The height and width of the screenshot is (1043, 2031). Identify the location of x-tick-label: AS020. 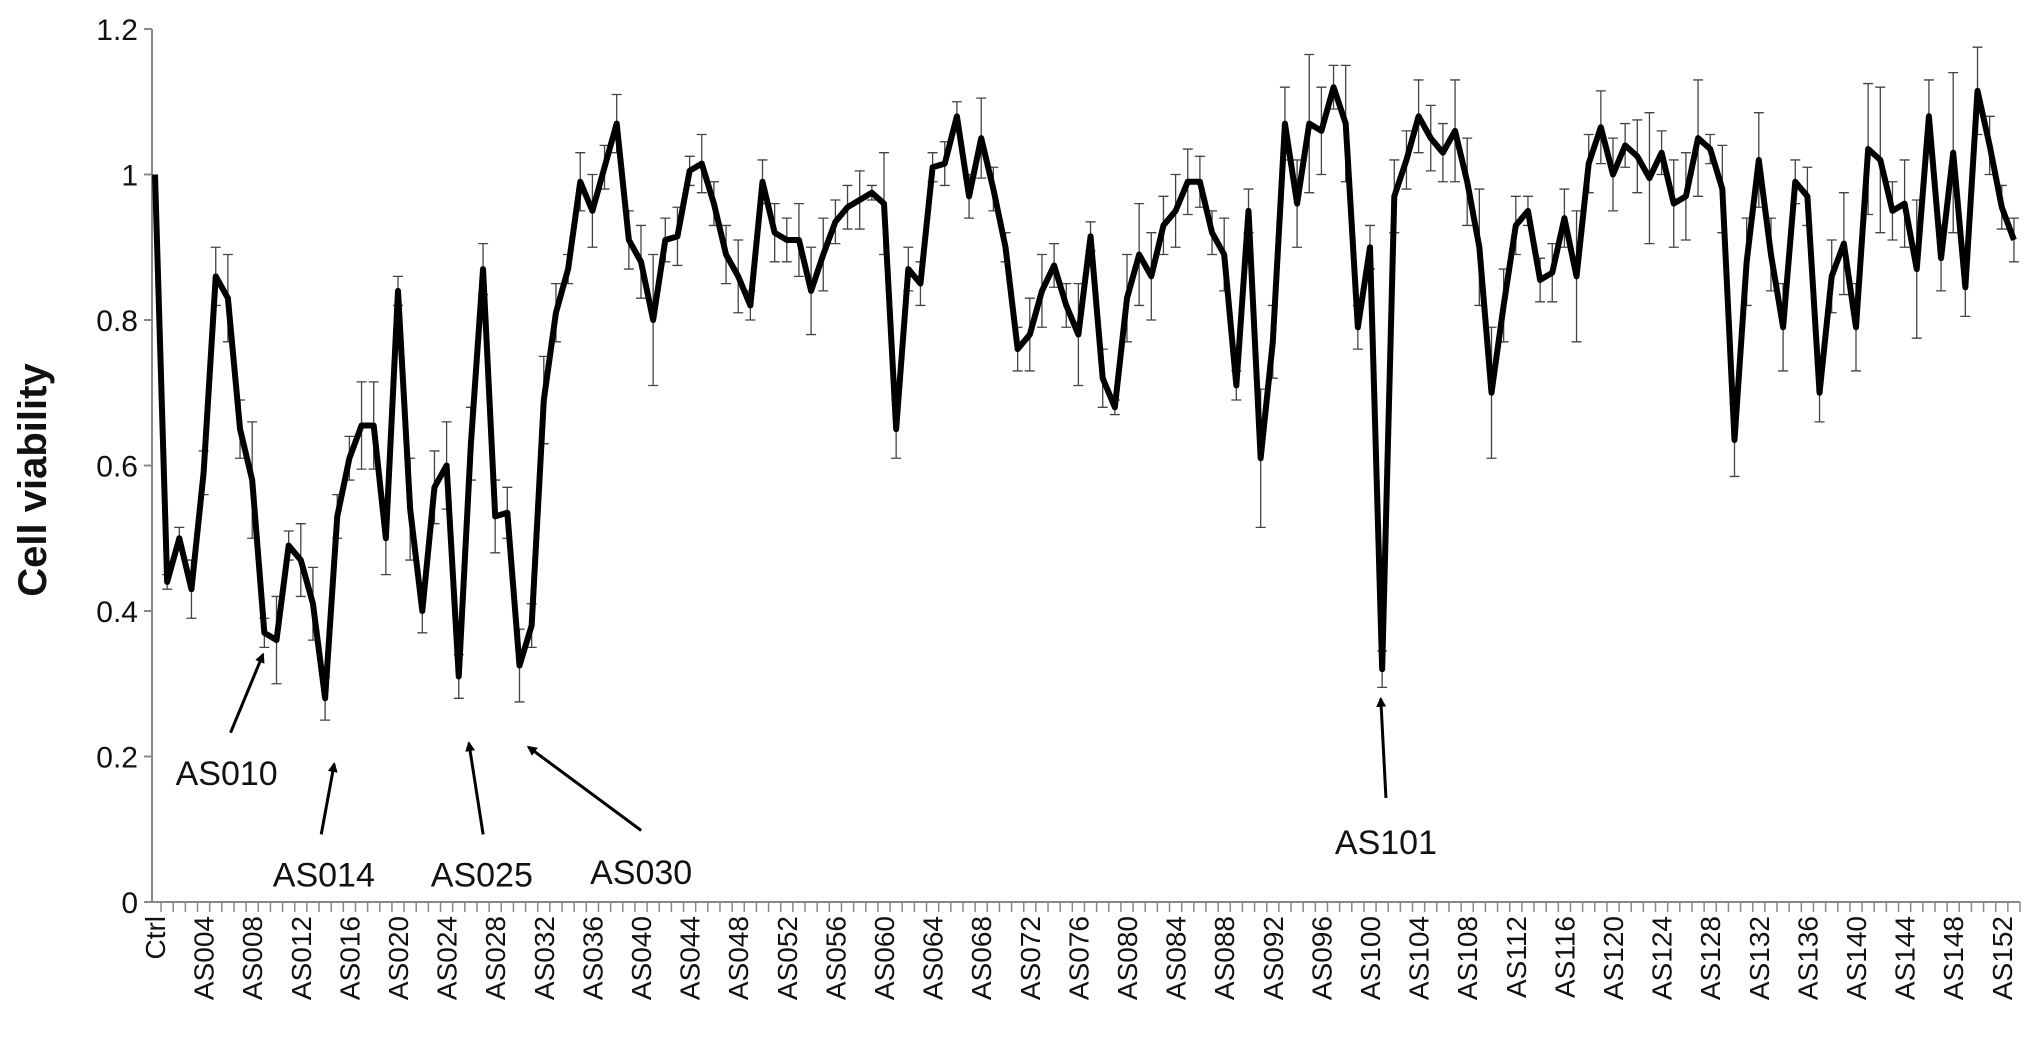
(398, 958).